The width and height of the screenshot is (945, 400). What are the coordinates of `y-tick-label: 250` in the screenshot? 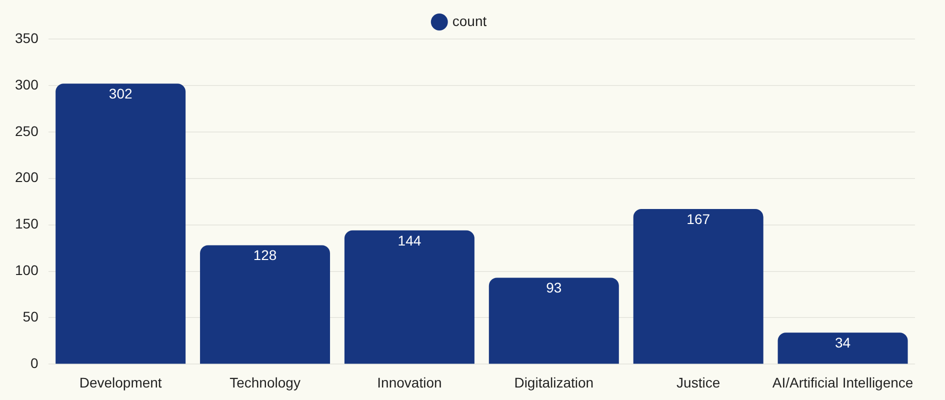 It's located at (27, 130).